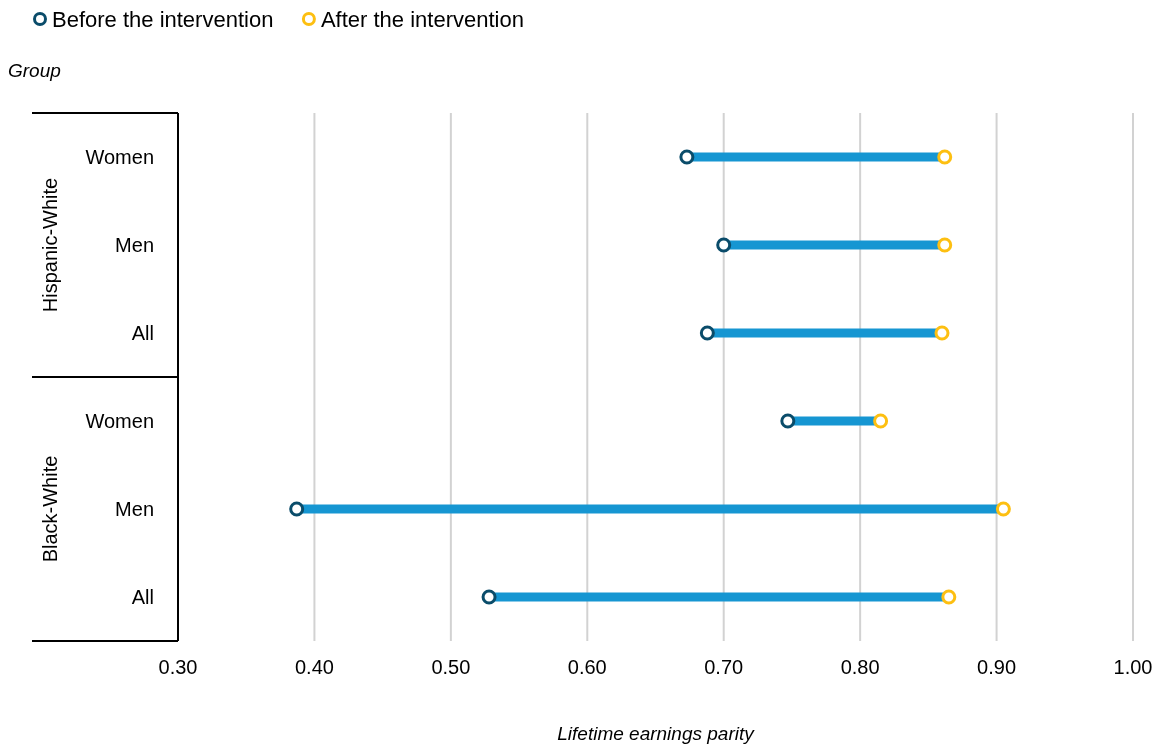 This screenshot has height=747, width=1159. What do you see at coordinates (50, 245) in the screenshot?
I see `text: Hispanic-White` at bounding box center [50, 245].